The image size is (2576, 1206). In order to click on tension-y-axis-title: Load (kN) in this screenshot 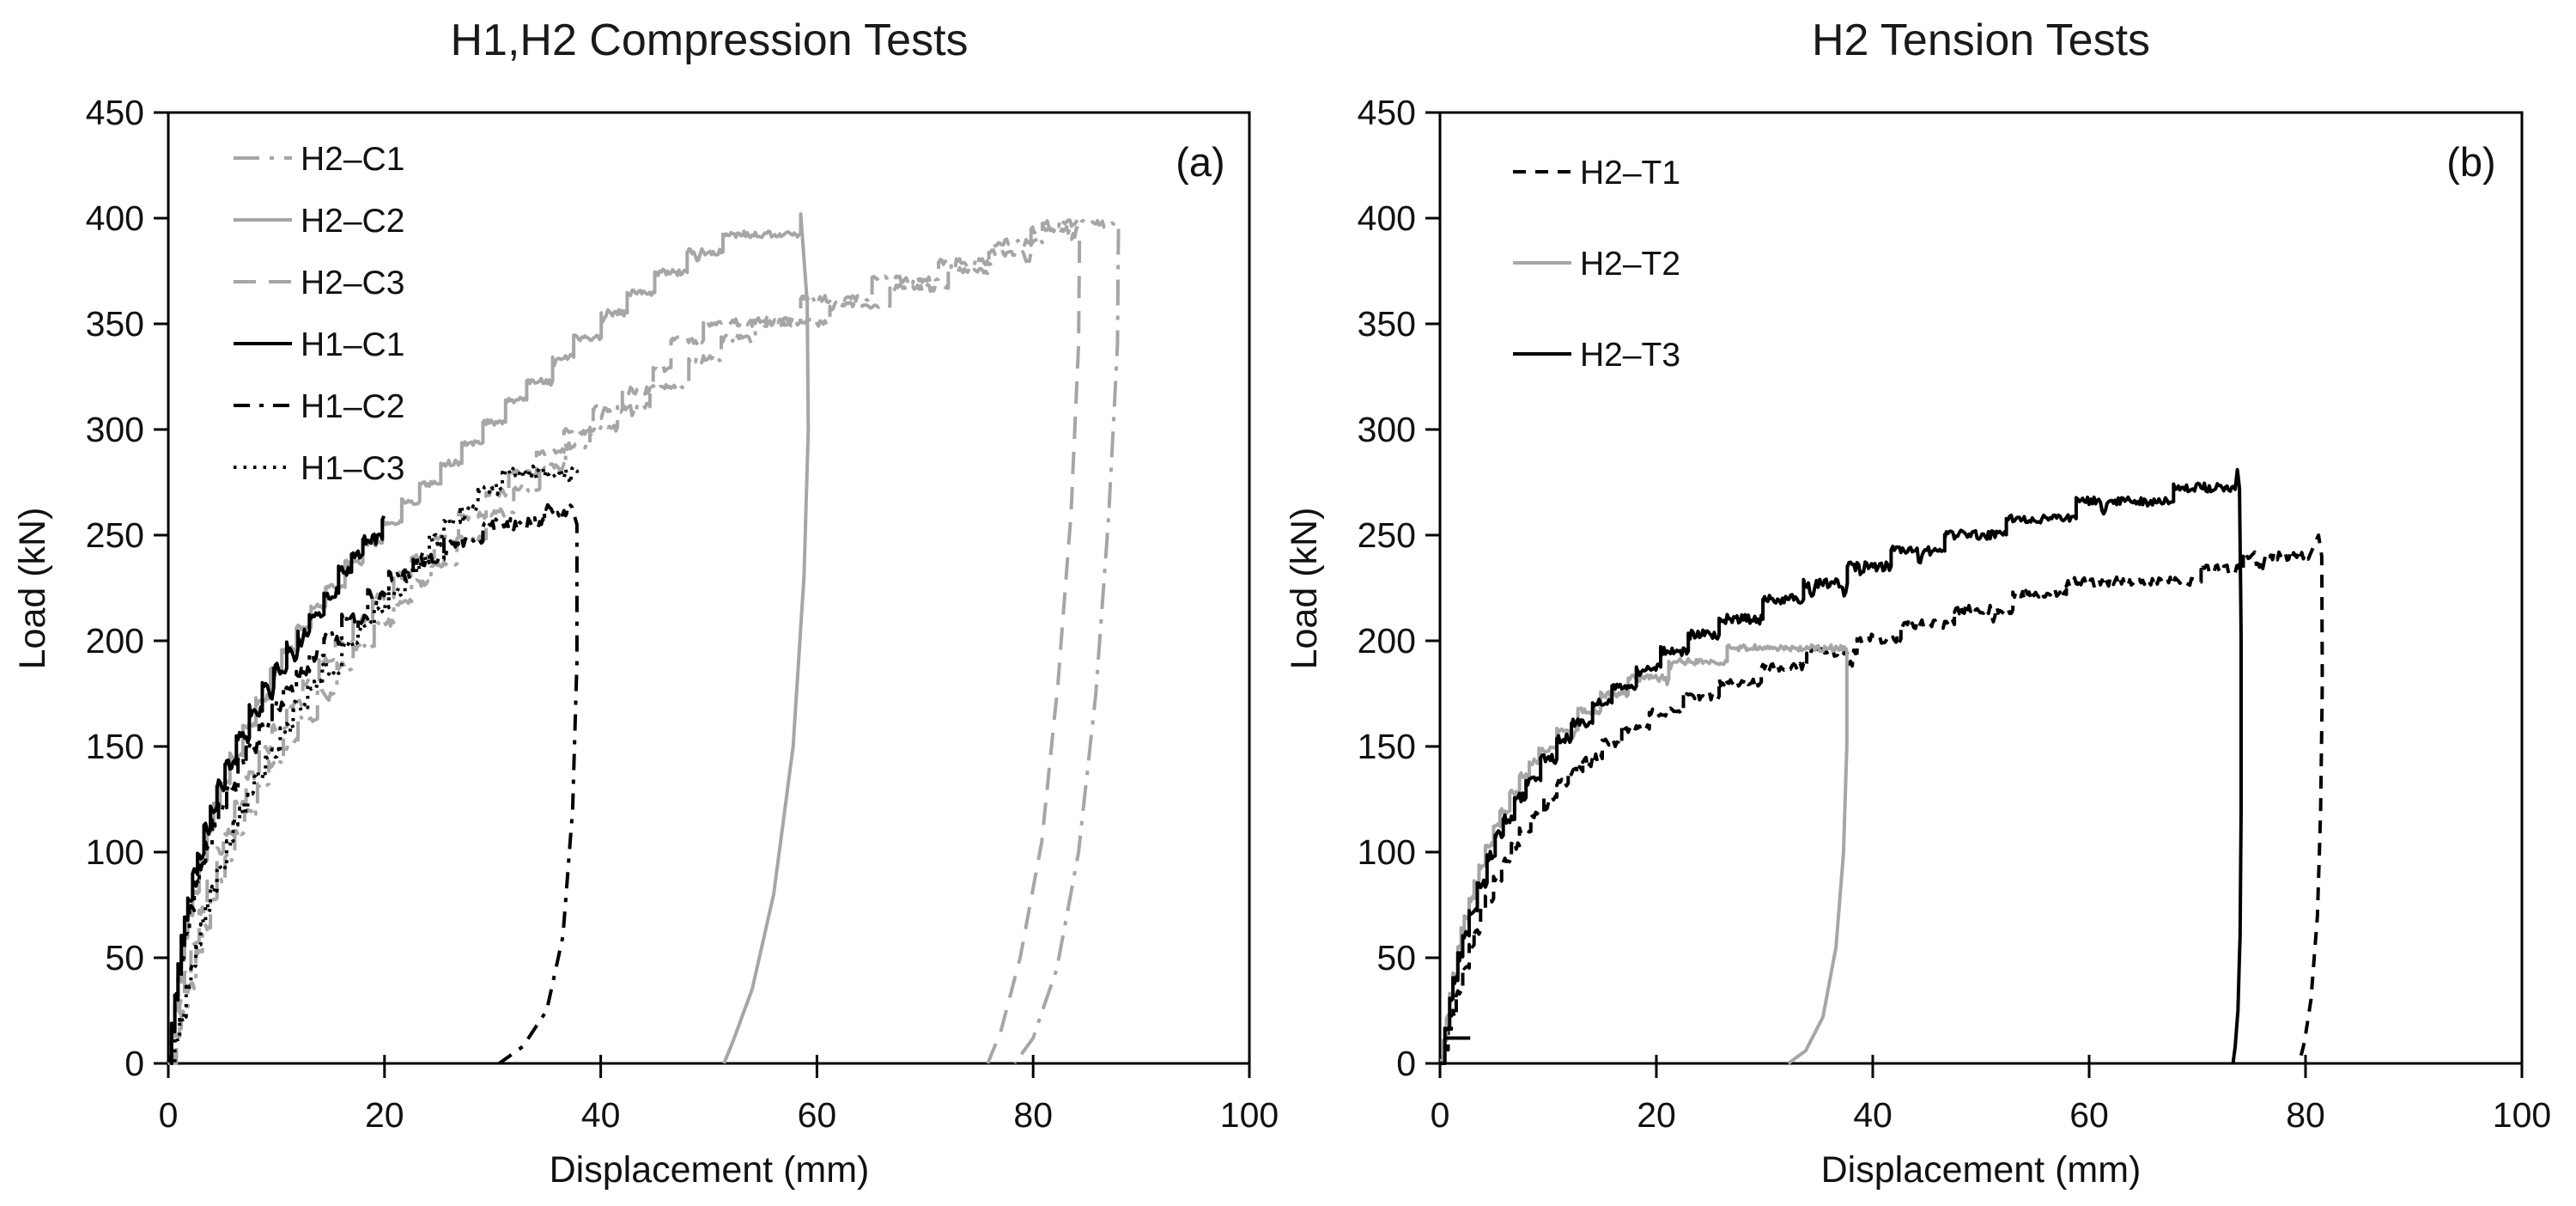, I will do `click(1305, 589)`.